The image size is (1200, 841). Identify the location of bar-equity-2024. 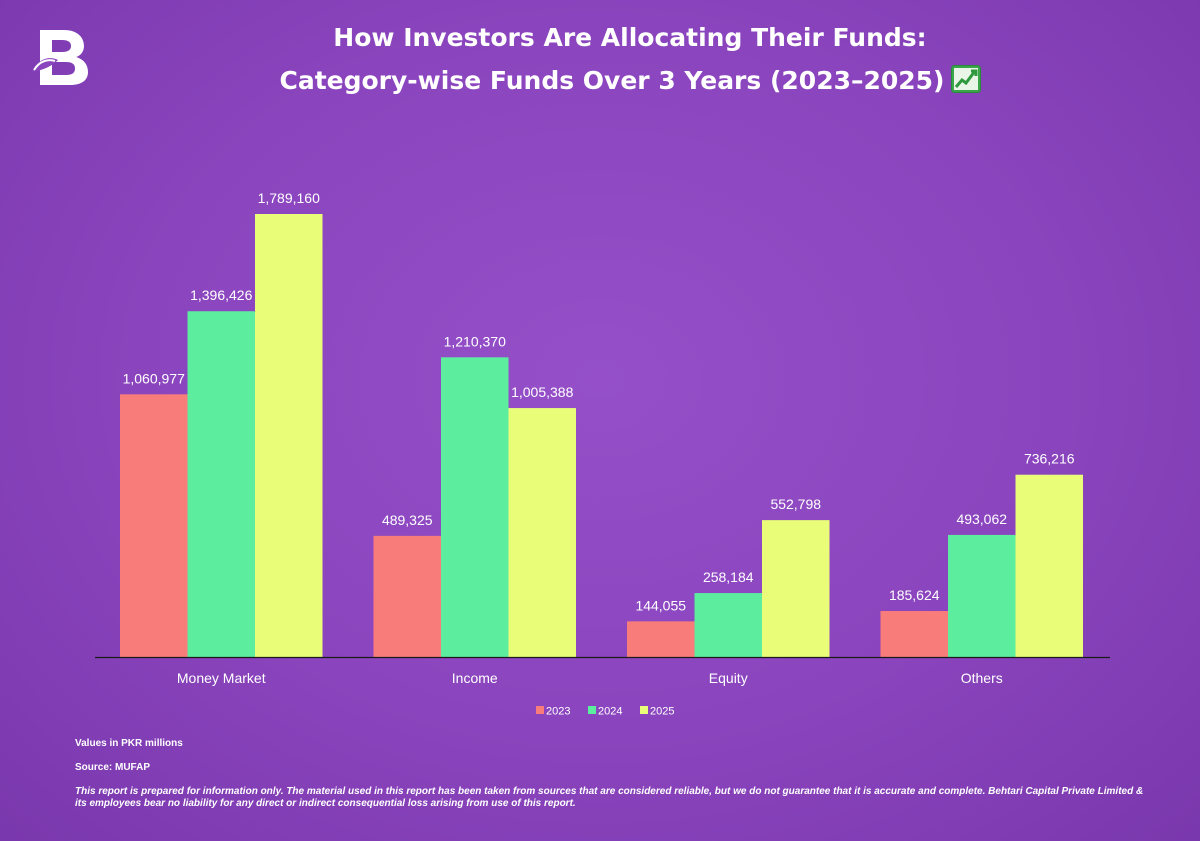
(728, 625).